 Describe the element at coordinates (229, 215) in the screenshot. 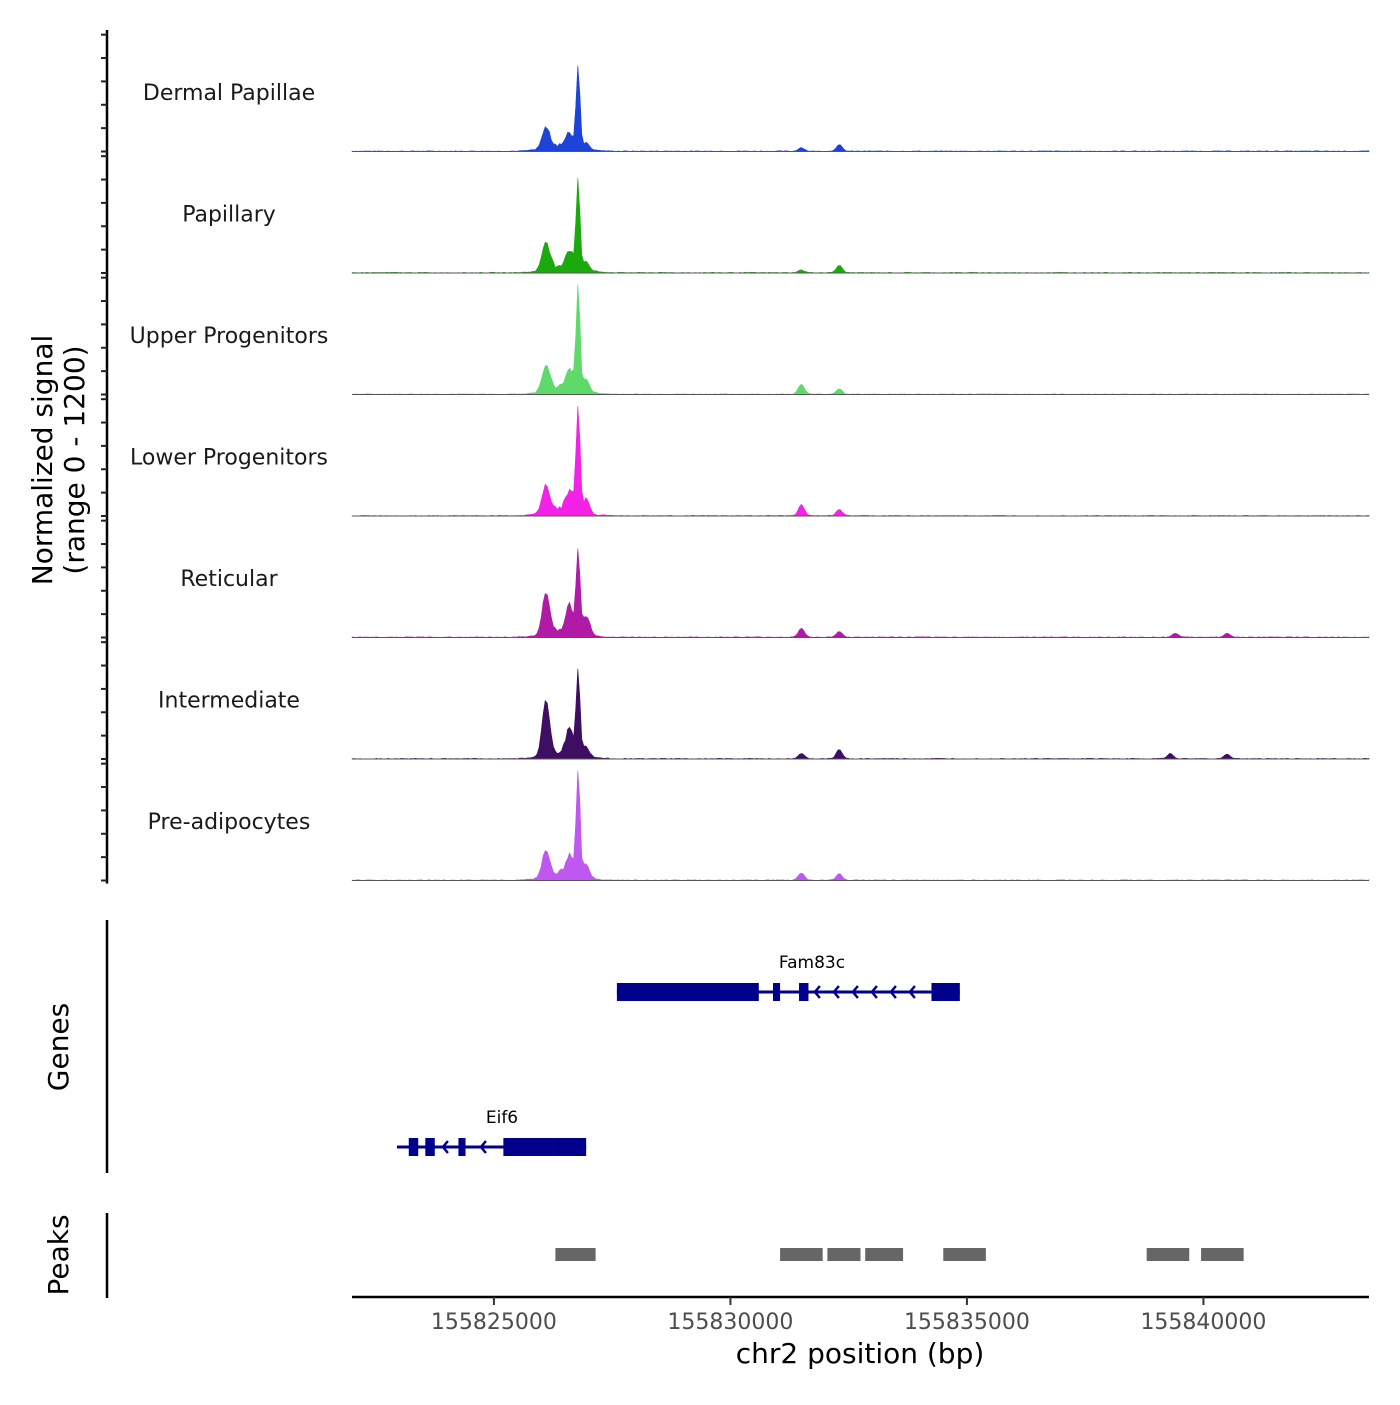

I see `track-label: Papillary` at that location.